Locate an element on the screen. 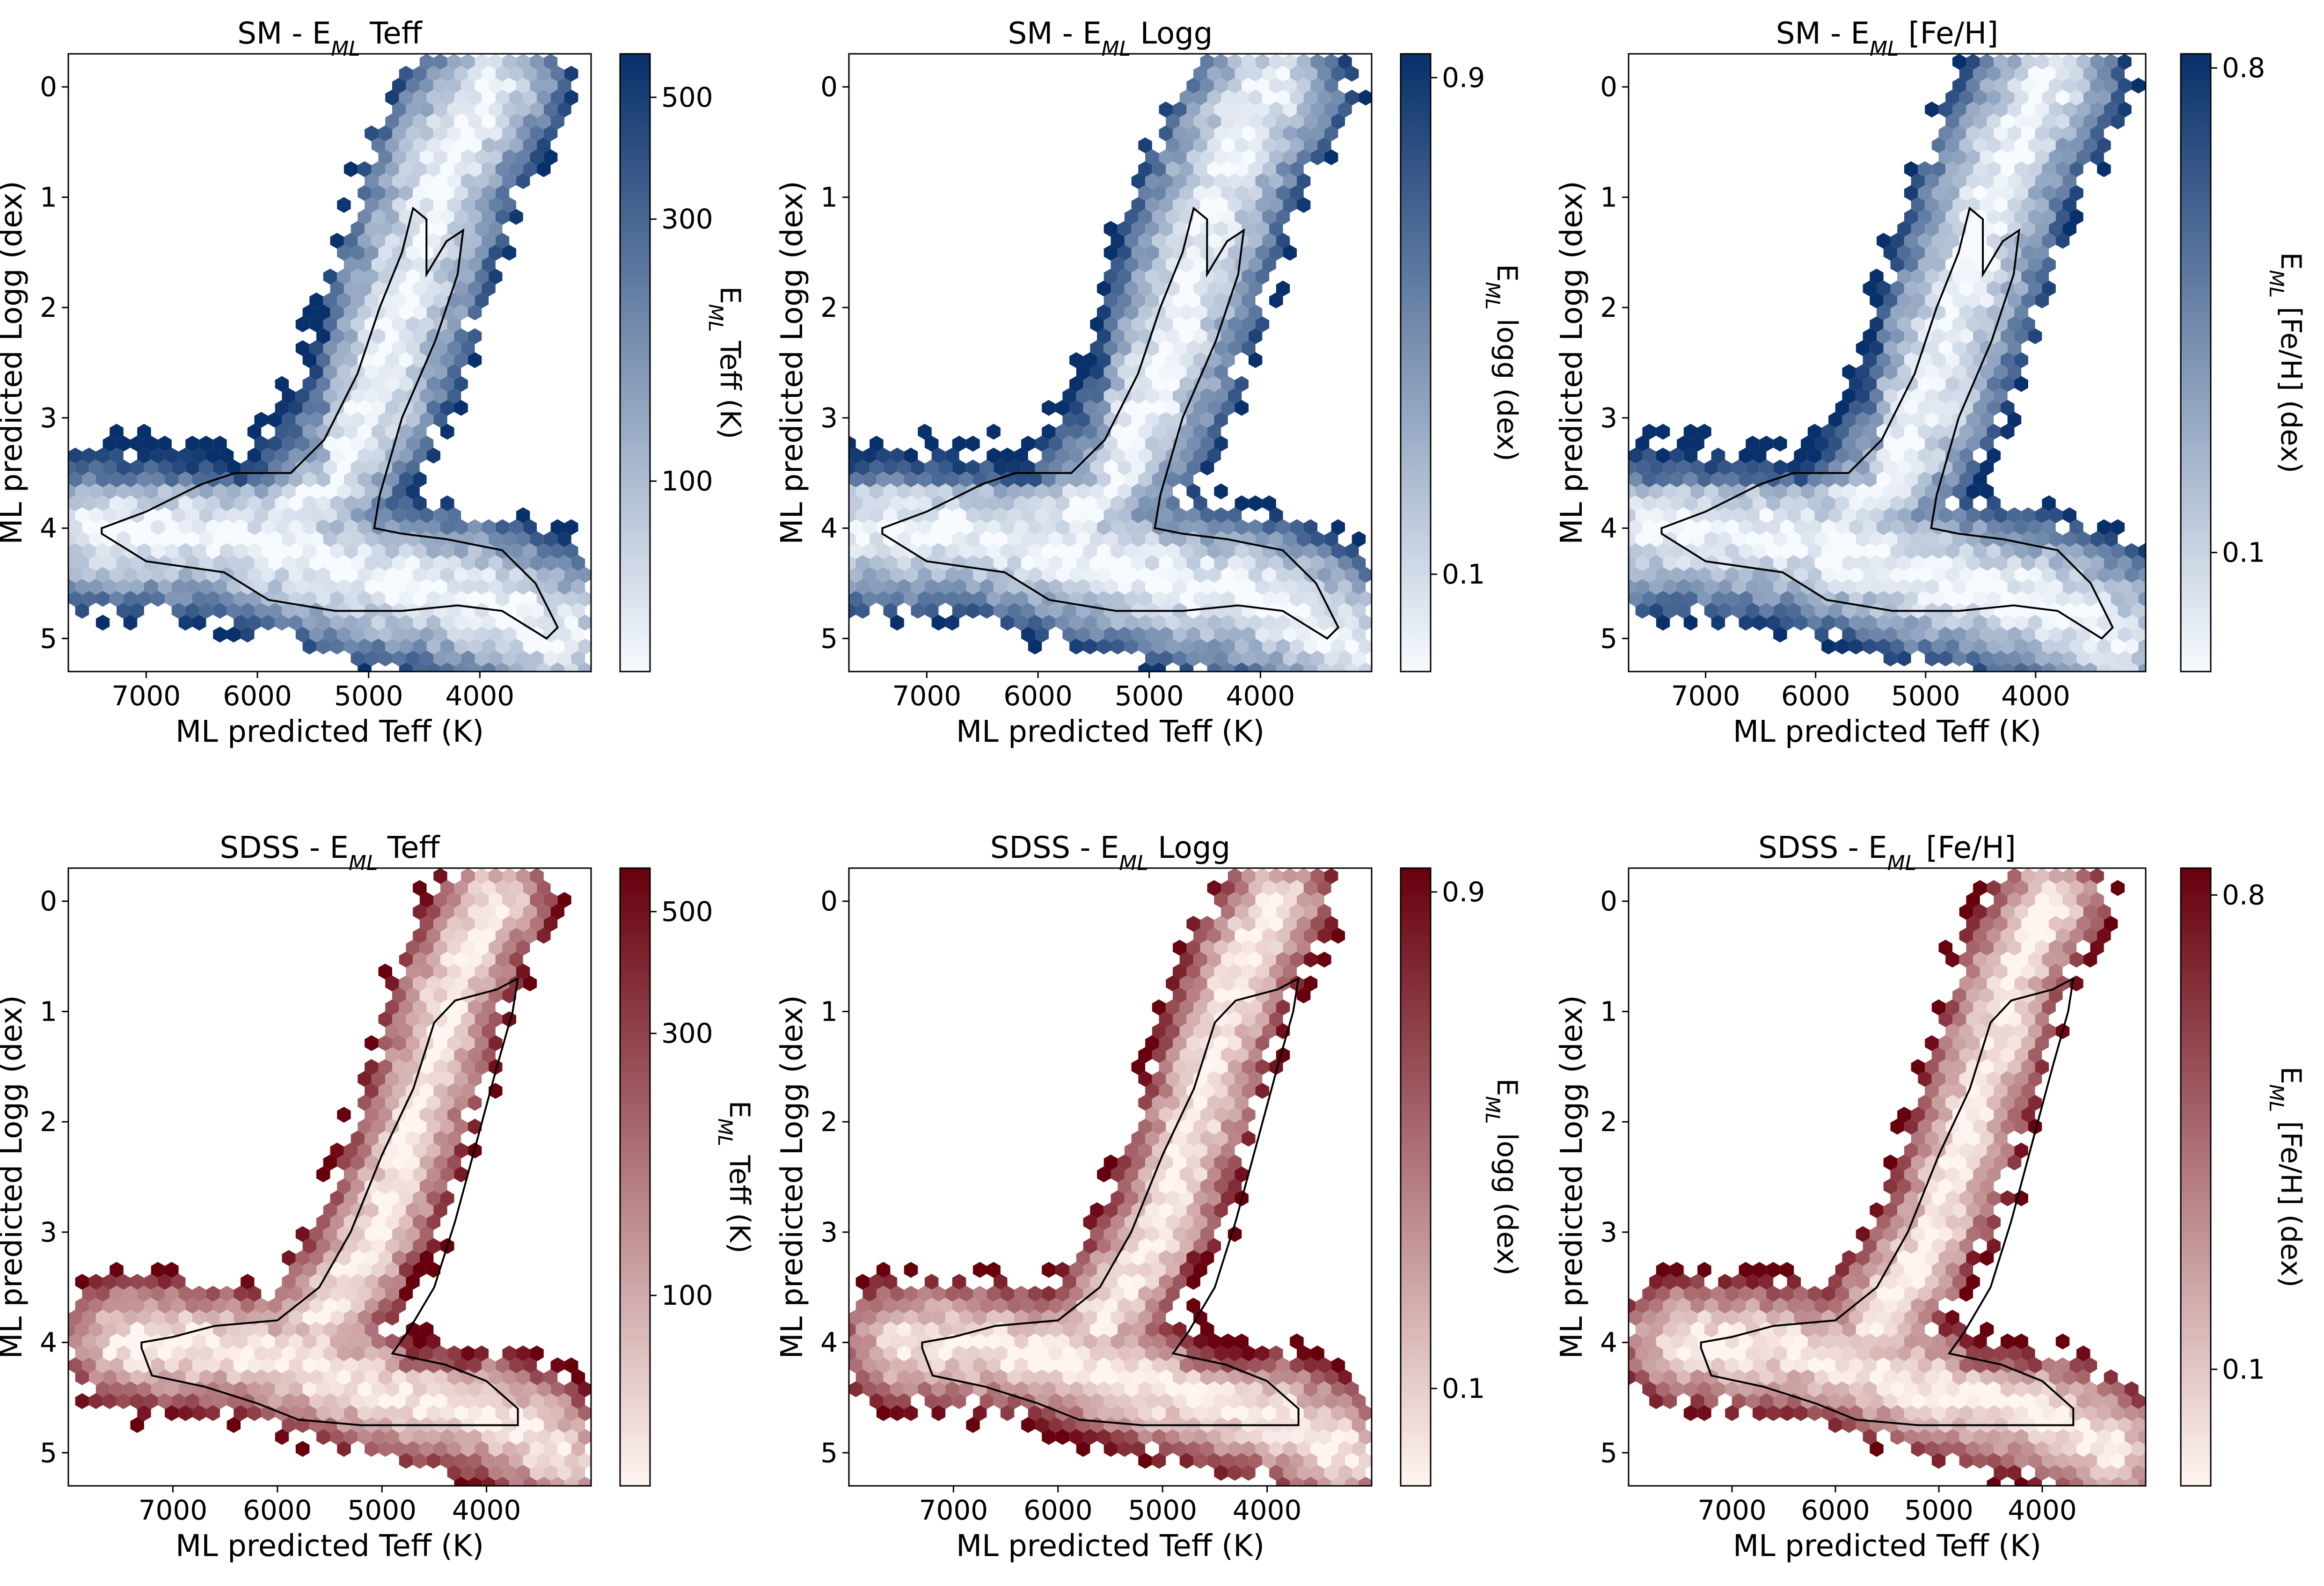 The height and width of the screenshot is (1586, 2324). y-axis-label: ML predicted Logg (dex) is located at coordinates (14, 362).